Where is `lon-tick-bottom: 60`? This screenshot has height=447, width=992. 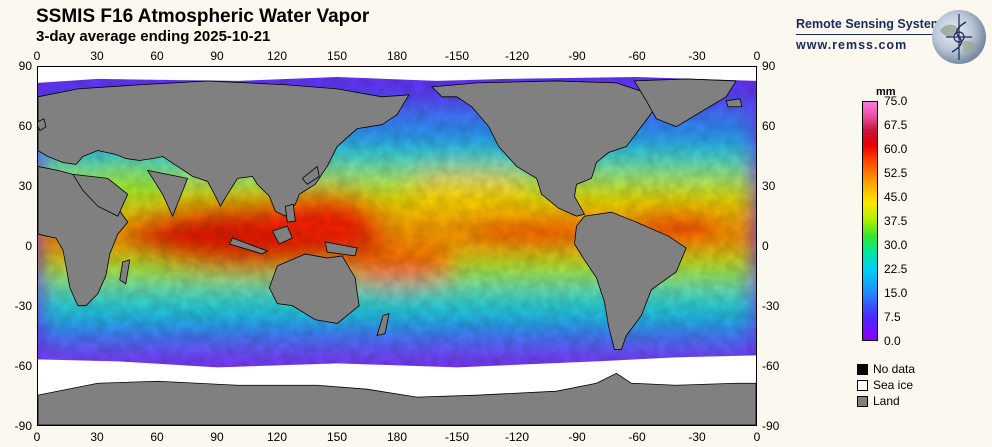 lon-tick-bottom: 60 is located at coordinates (157, 437).